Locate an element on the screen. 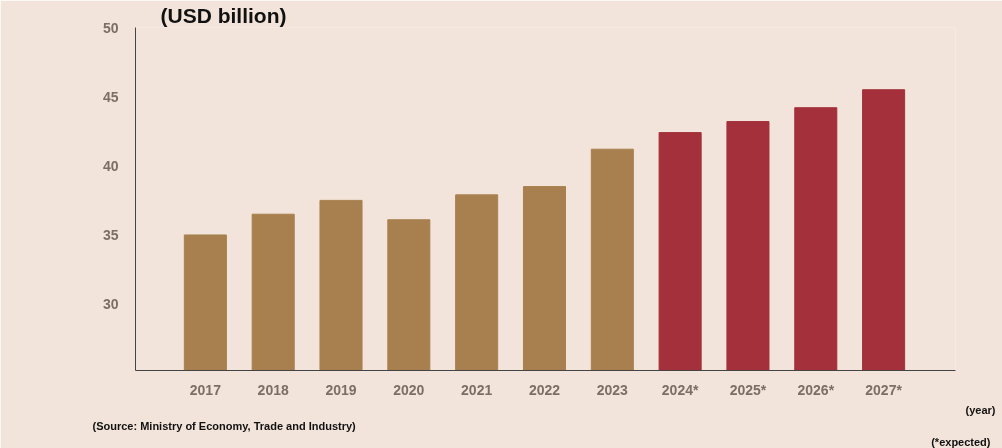 The image size is (1002, 448). x-tick-label: 2019 is located at coordinates (341, 389).